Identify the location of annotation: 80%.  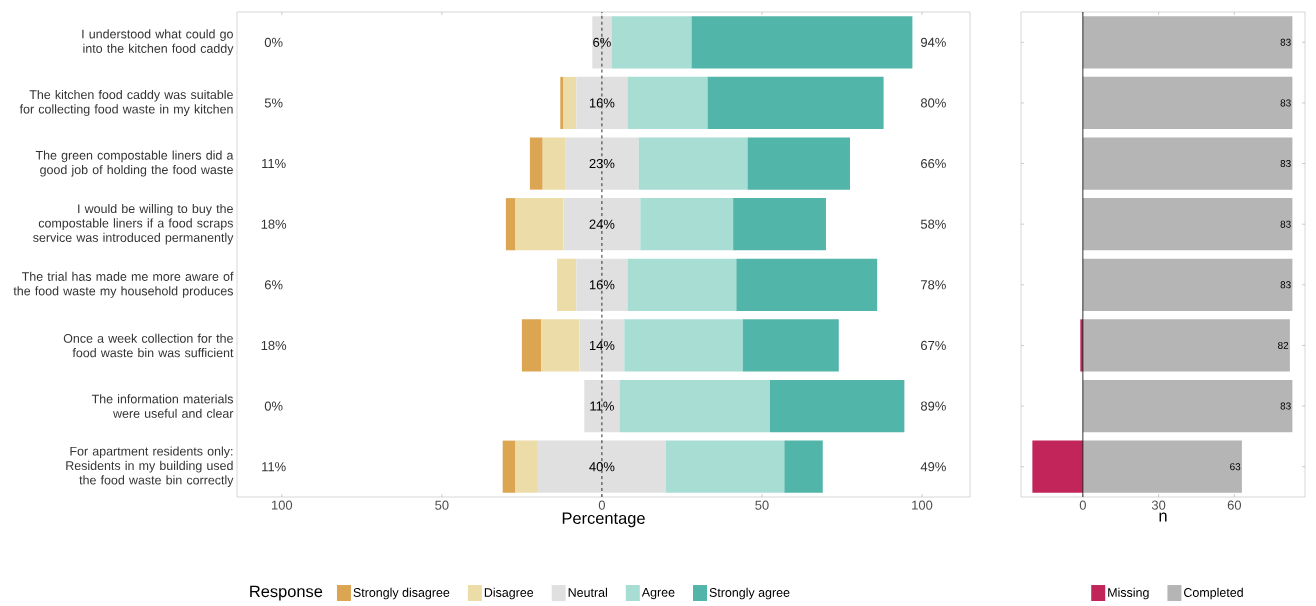
(933, 103).